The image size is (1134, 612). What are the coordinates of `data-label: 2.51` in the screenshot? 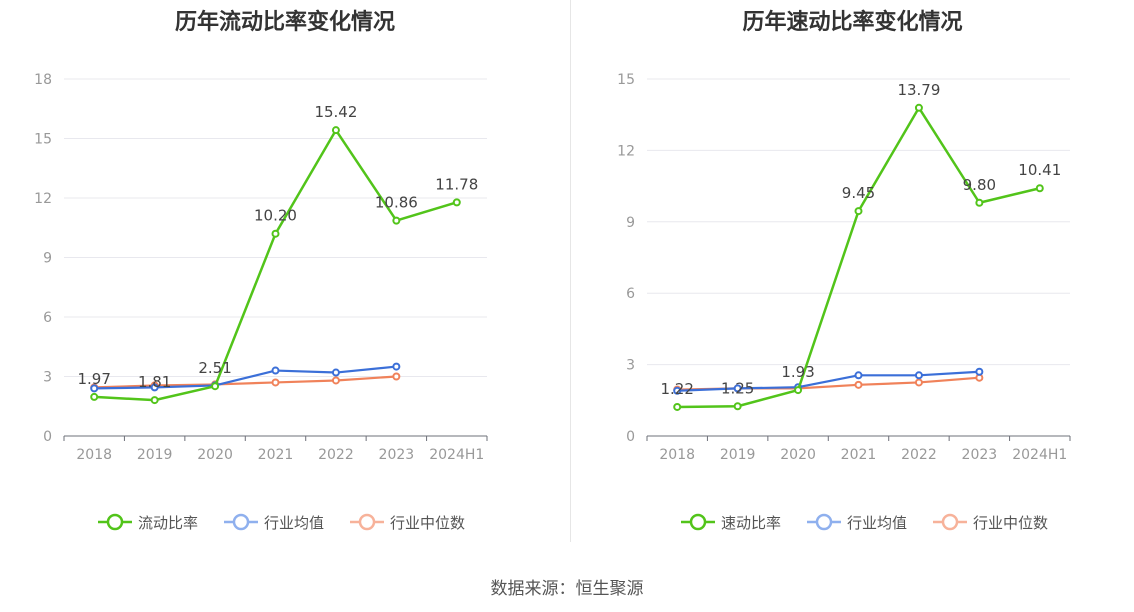 It's located at (214, 368).